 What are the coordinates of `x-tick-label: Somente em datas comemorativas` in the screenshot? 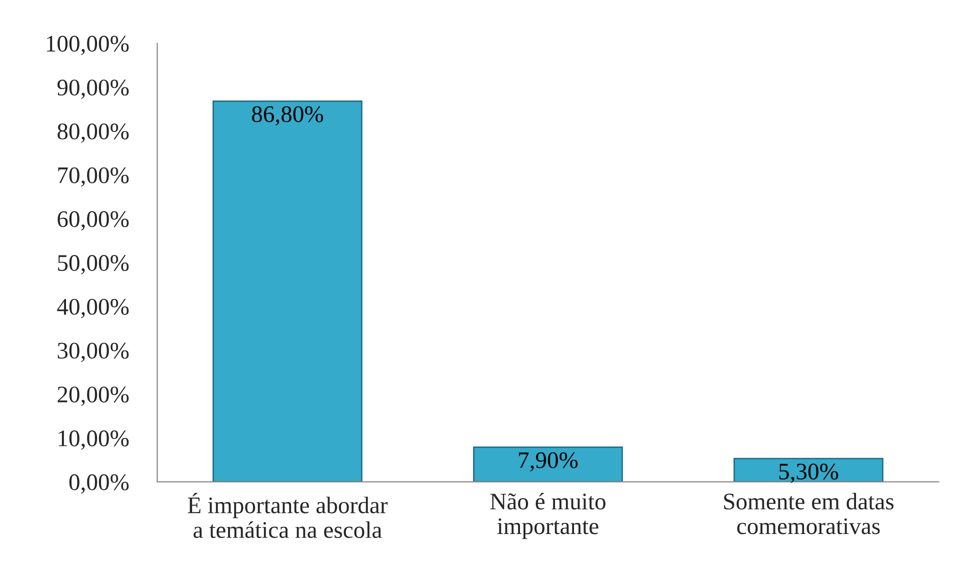 It's located at (809, 513).